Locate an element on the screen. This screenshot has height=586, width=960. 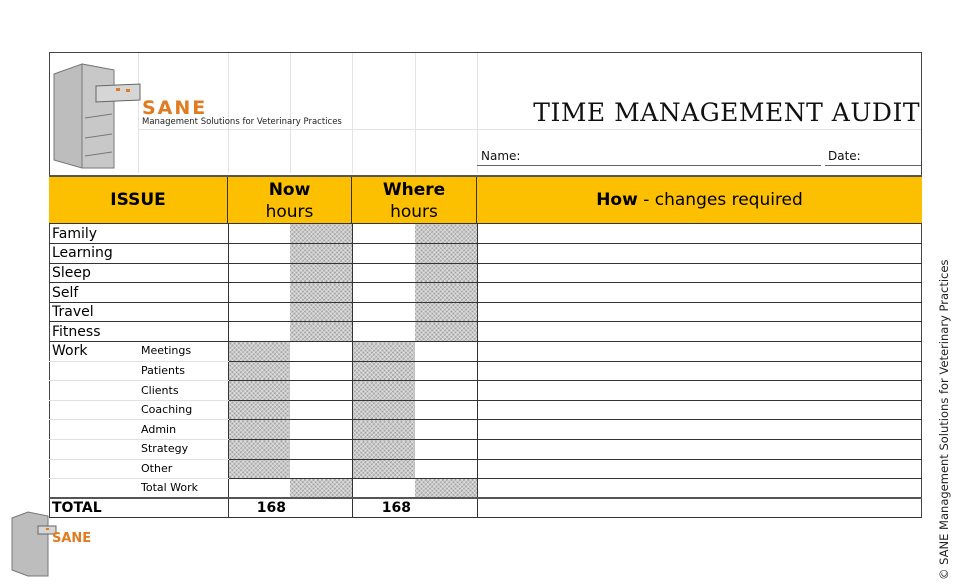
now-total-blank is located at coordinates (321, 508).